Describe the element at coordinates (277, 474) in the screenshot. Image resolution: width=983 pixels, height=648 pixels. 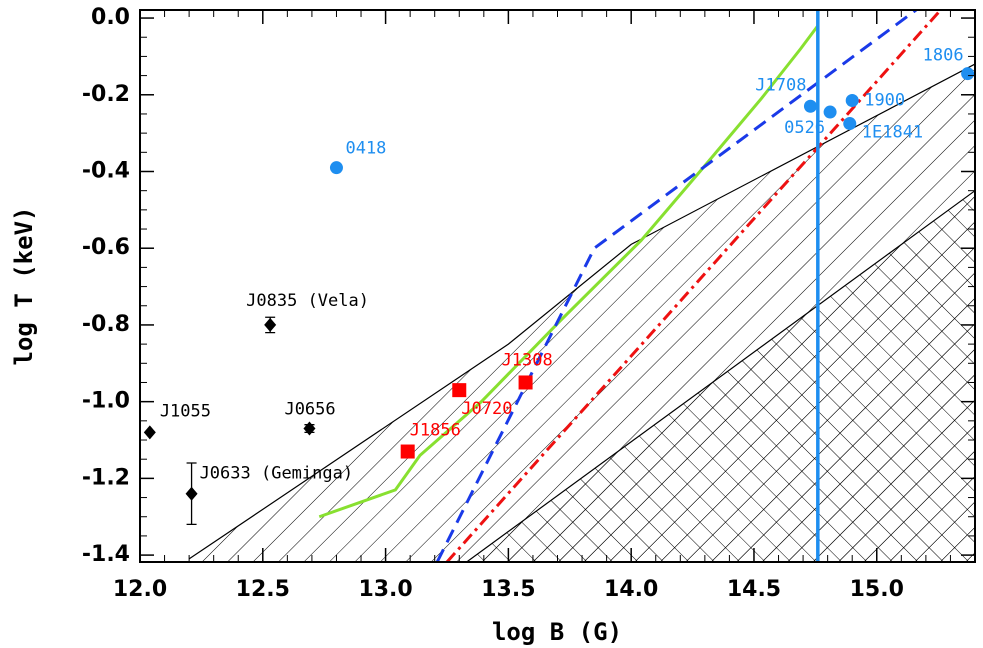
I see `point-label: J0633 (Geminga)` at that location.